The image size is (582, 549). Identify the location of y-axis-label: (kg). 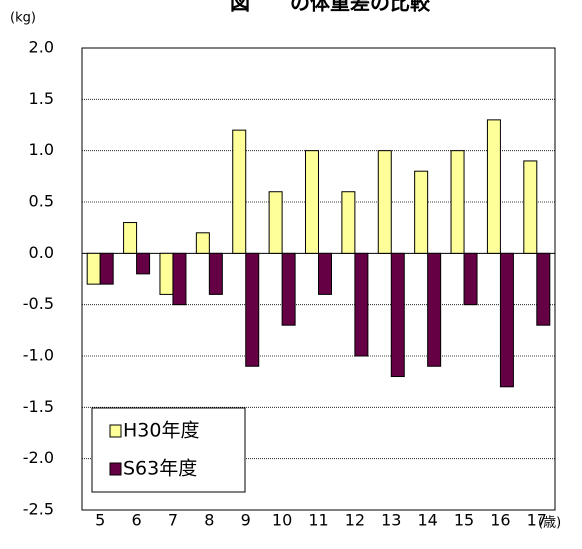
(23, 18).